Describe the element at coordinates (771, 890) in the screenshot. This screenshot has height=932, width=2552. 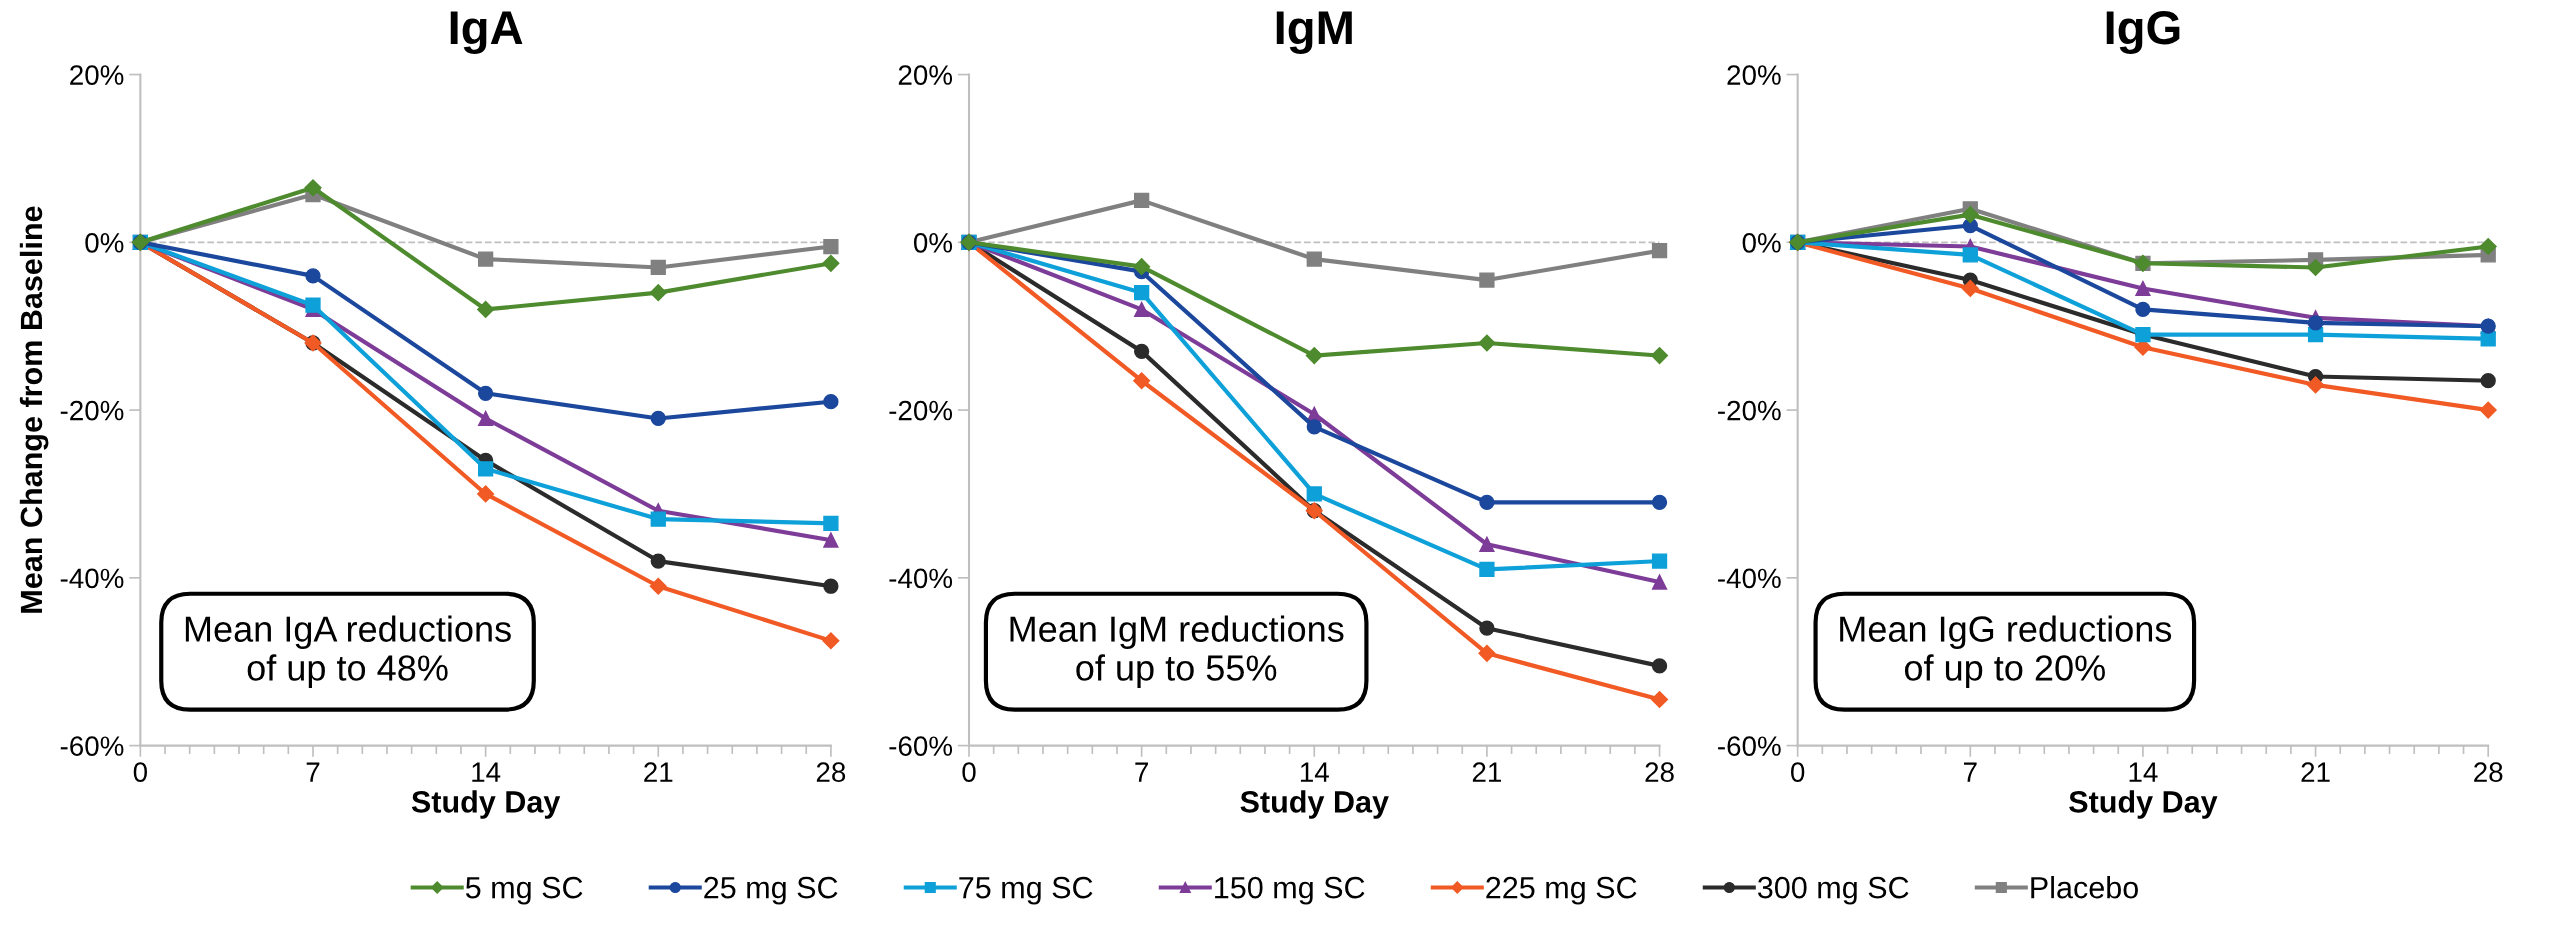
I see `legend-label: 25 mg SC` at that location.